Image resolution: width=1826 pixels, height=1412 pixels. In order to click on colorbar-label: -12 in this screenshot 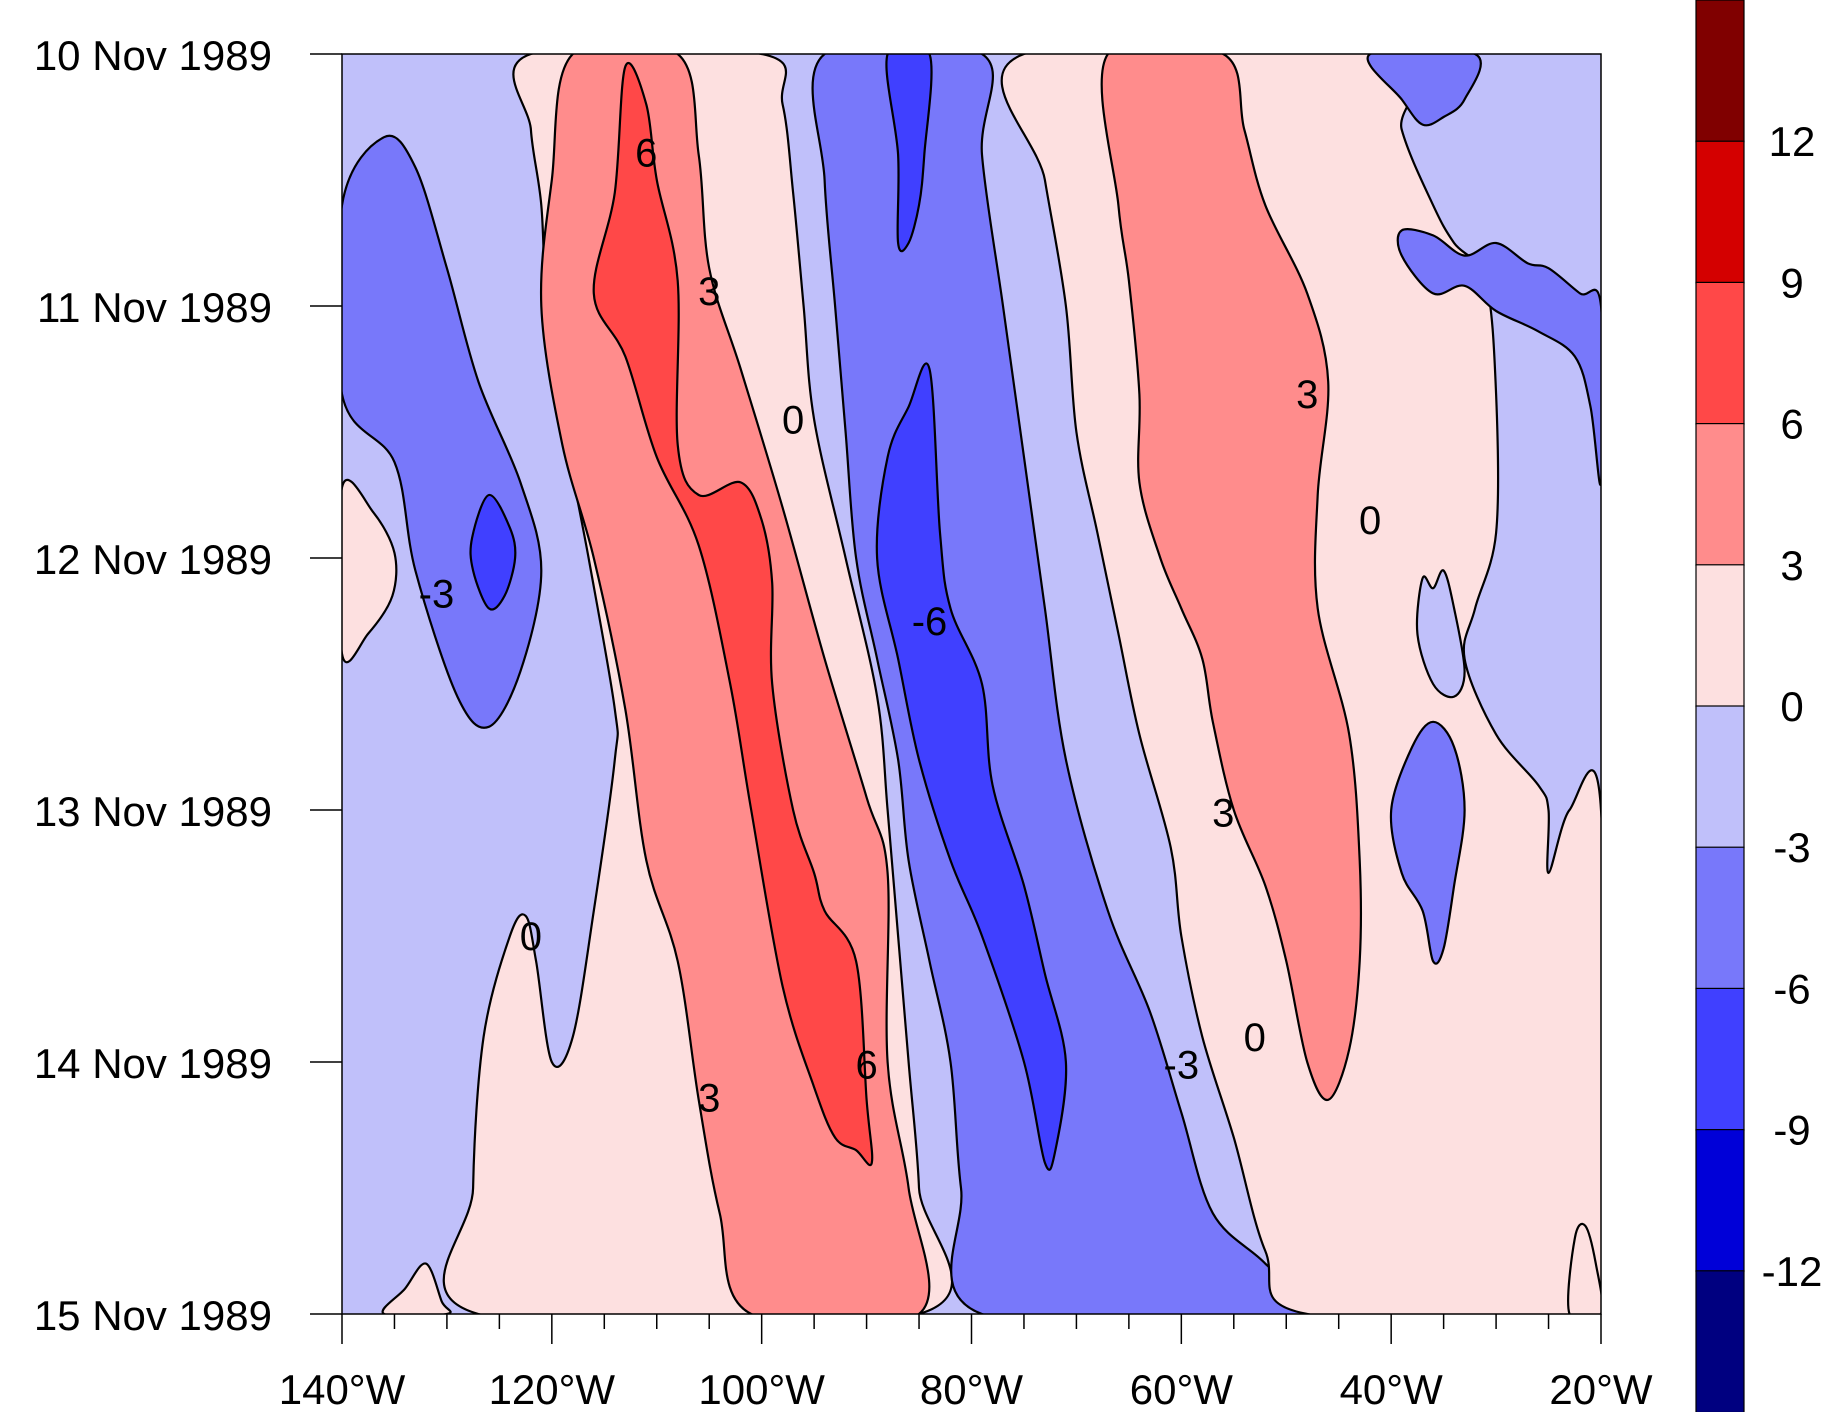, I will do `click(1792, 1271)`.